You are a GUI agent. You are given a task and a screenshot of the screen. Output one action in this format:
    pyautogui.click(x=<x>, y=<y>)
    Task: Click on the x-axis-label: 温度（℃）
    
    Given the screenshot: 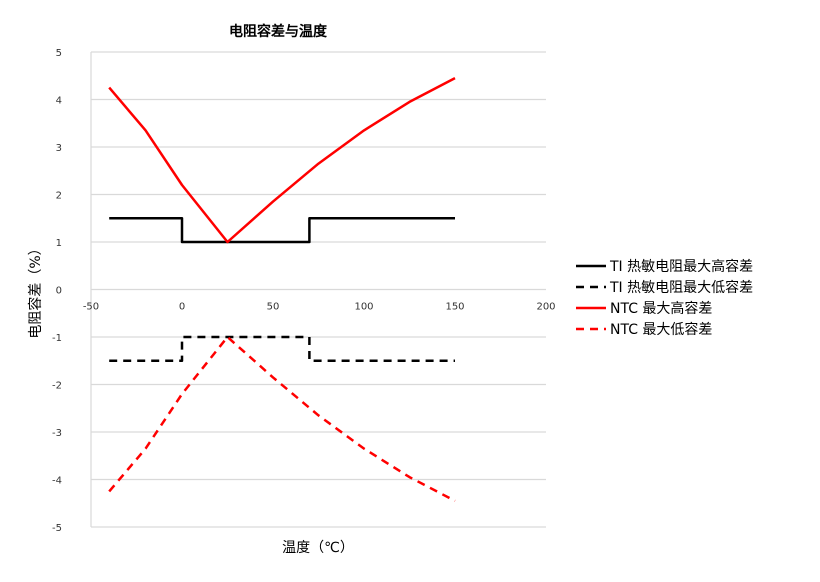 What is the action you would take?
    pyautogui.click(x=318, y=548)
    